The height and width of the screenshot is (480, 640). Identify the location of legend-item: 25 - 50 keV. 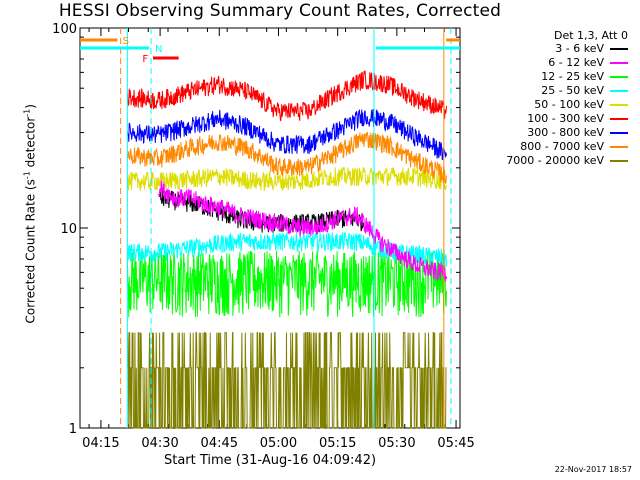
(550, 91).